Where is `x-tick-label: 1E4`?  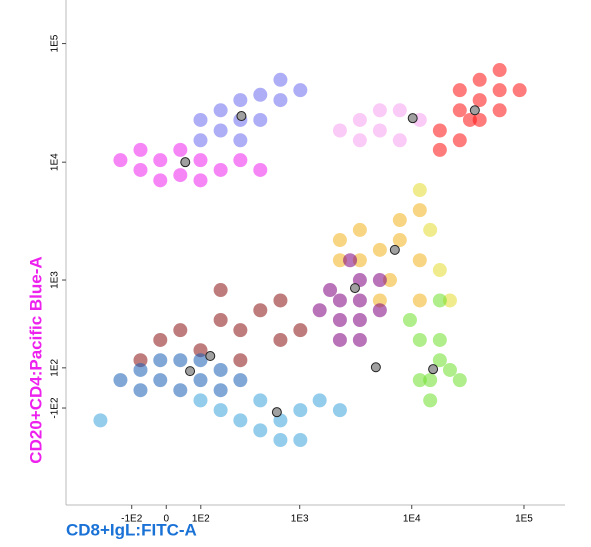 x-tick-label: 1E4 is located at coordinates (412, 519).